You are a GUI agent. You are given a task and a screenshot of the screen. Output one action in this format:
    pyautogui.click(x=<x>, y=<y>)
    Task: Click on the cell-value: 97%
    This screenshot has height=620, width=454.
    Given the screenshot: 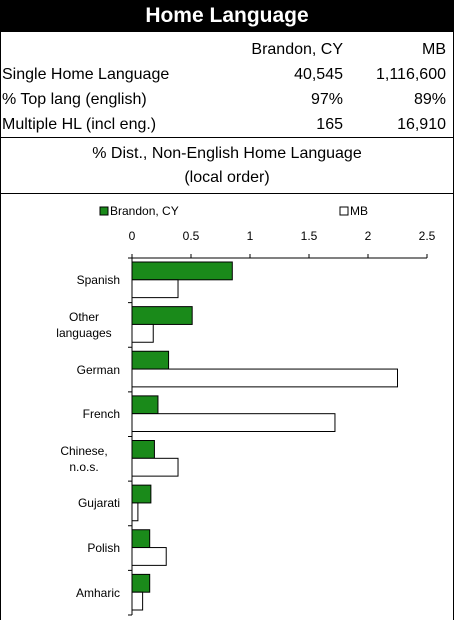 What is the action you would take?
    pyautogui.click(x=326, y=99)
    